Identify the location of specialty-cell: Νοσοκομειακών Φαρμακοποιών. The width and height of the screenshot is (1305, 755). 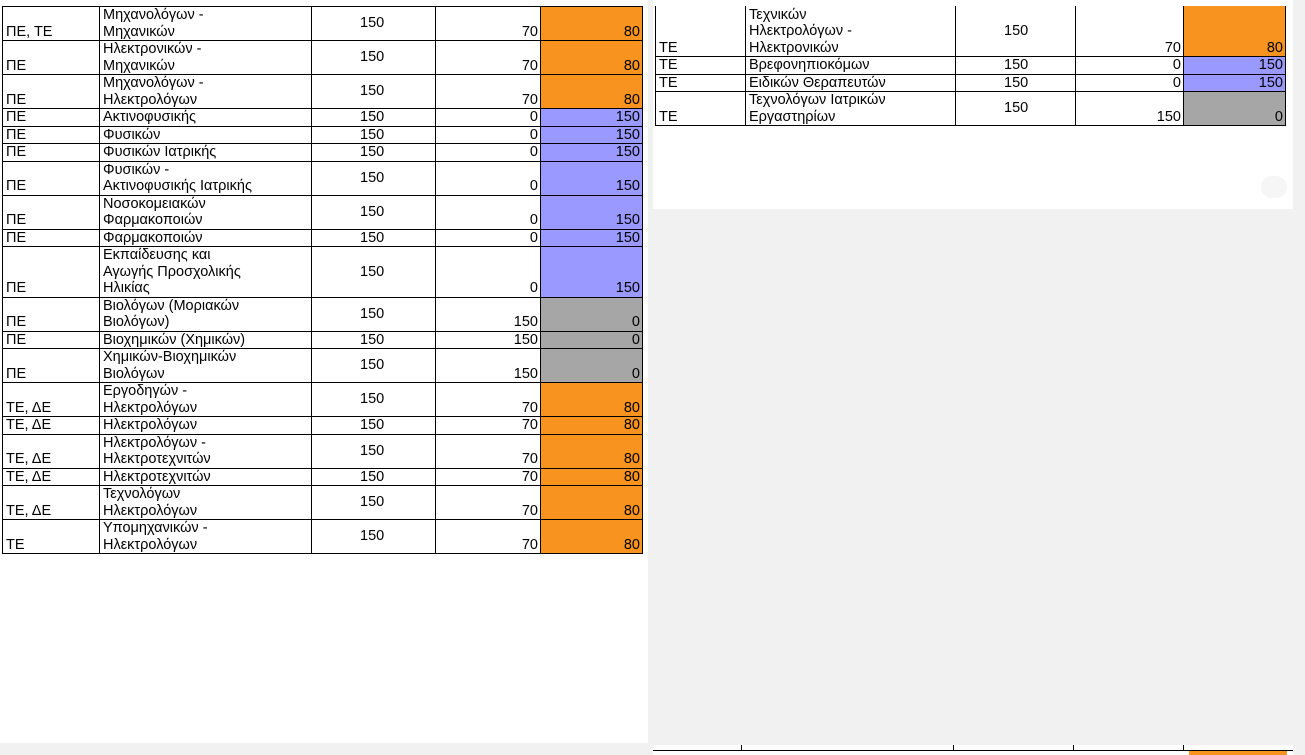
(205, 212).